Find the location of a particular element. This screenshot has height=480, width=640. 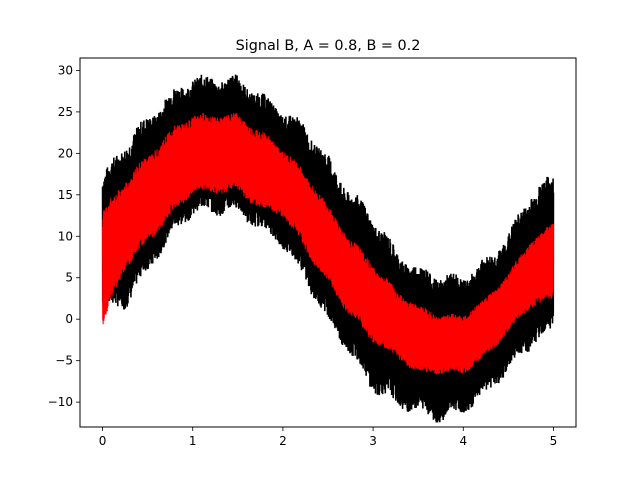

y-tick-label: 0 is located at coordinates (69, 319).